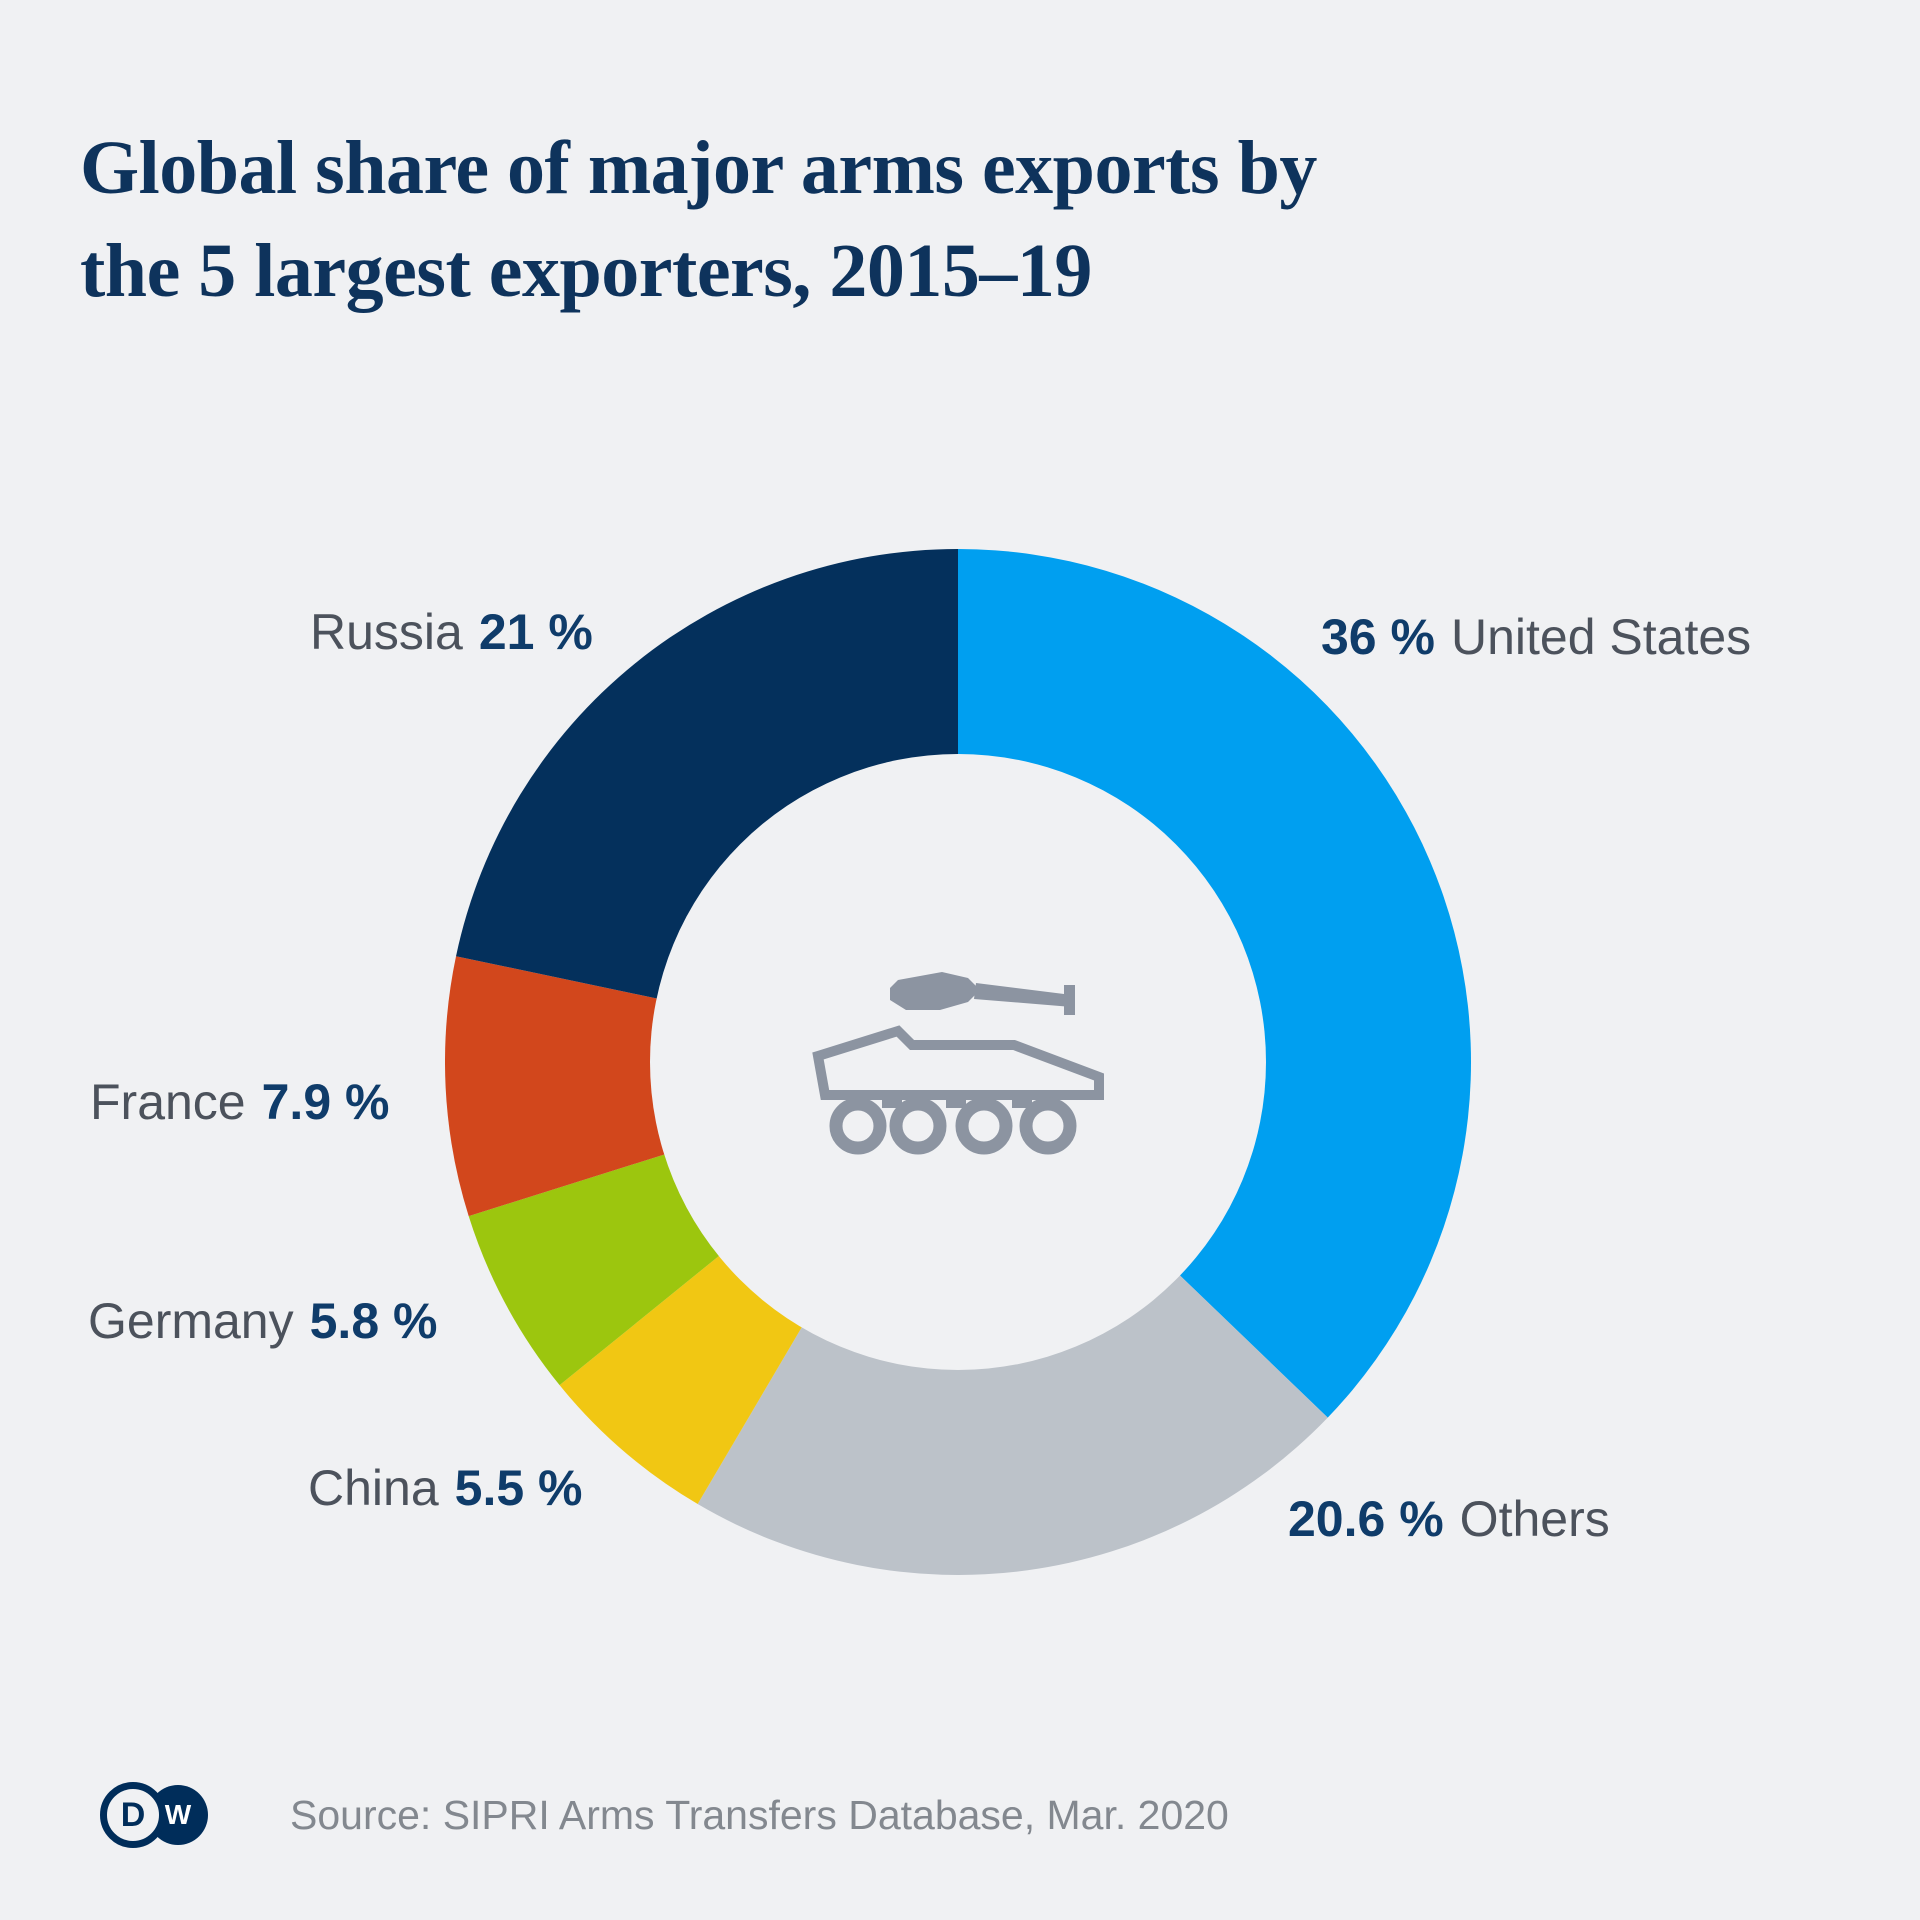 The width and height of the screenshot is (1920, 1920). What do you see at coordinates (535, 632) in the screenshot?
I see `segment-value: 21 %` at bounding box center [535, 632].